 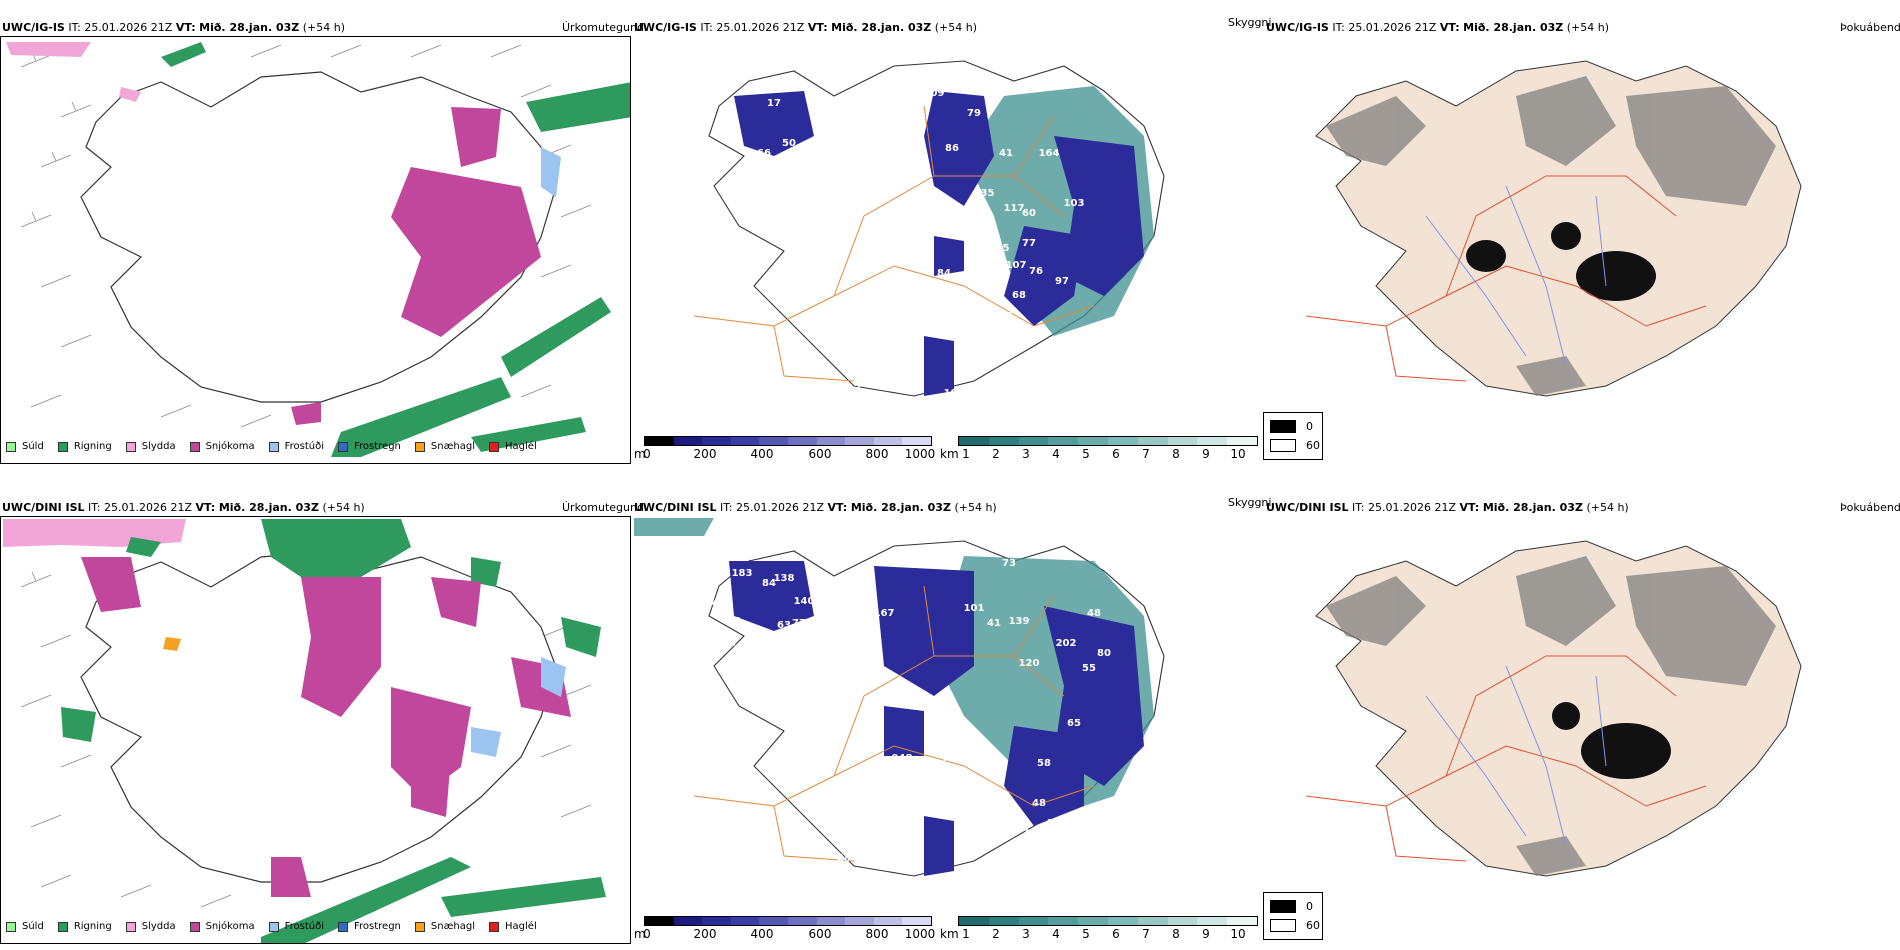 I want to click on cloud-base-label: 19, so click(x=824, y=623).